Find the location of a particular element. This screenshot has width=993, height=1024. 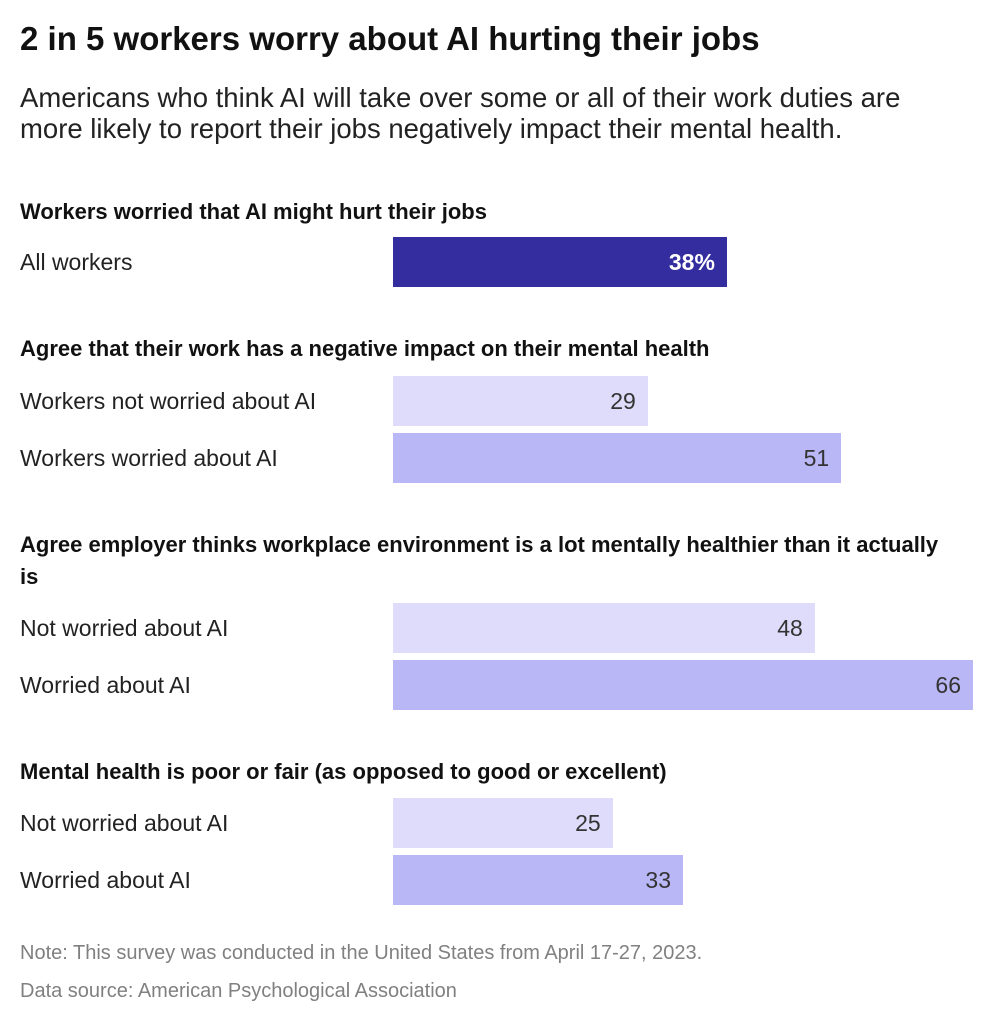

bar-row: Workers worried about AI 51 is located at coordinates (496, 458).